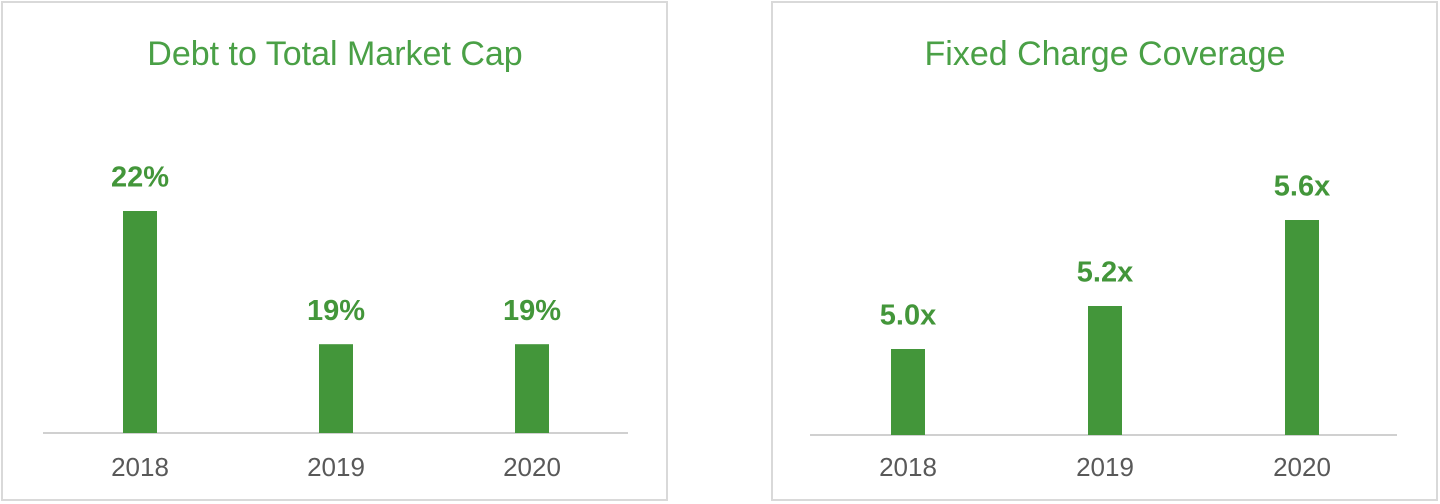 Image resolution: width=1440 pixels, height=504 pixels. What do you see at coordinates (908, 316) in the screenshot?
I see `value-label: 5.0x` at bounding box center [908, 316].